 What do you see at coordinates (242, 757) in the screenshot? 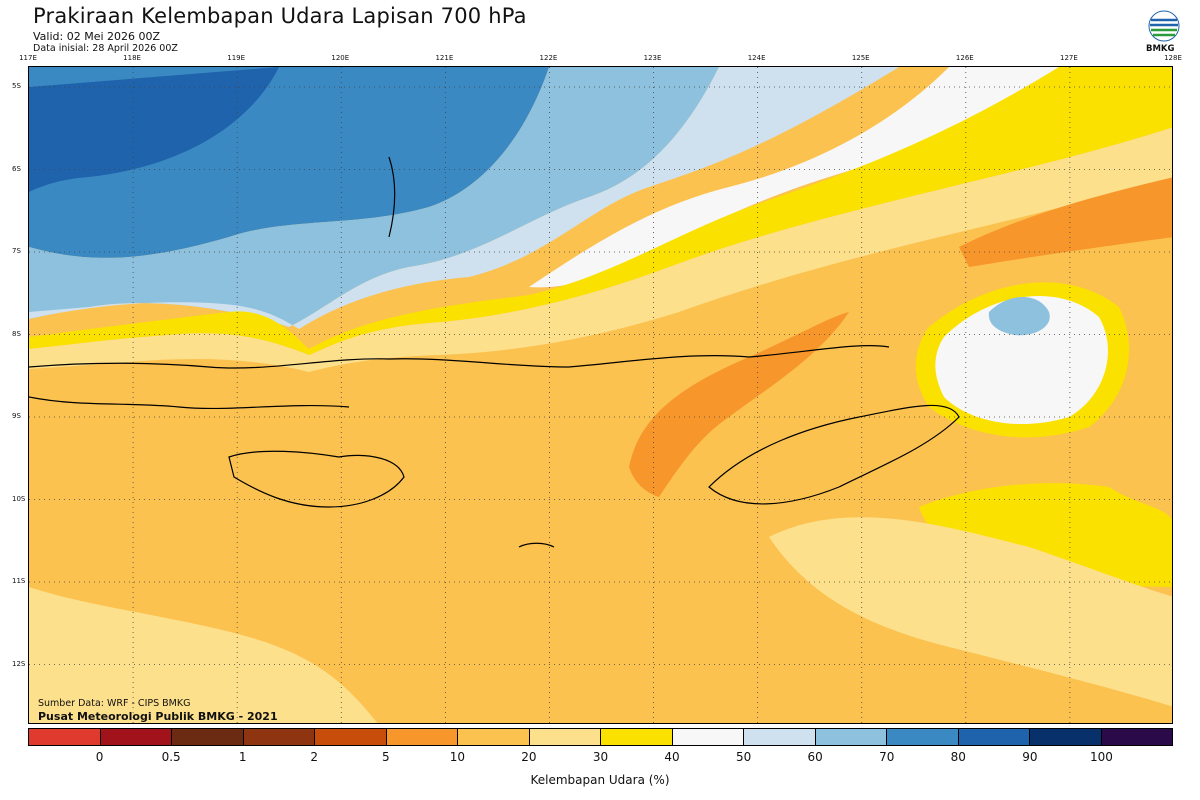
I see `colorbar-tick: 1` at bounding box center [242, 757].